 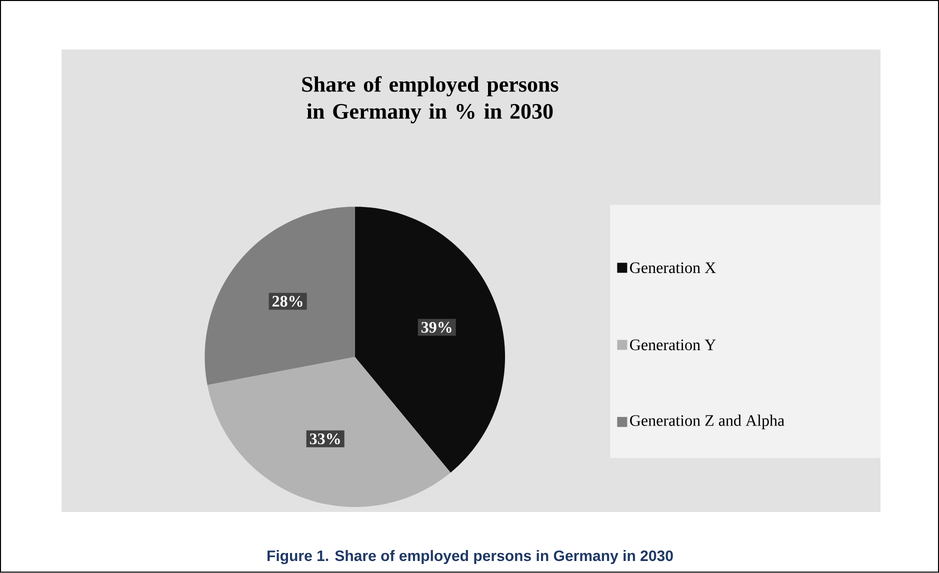 I want to click on chart-title: Share of employed persons in Germany in % in 2030, so click(x=430, y=100).